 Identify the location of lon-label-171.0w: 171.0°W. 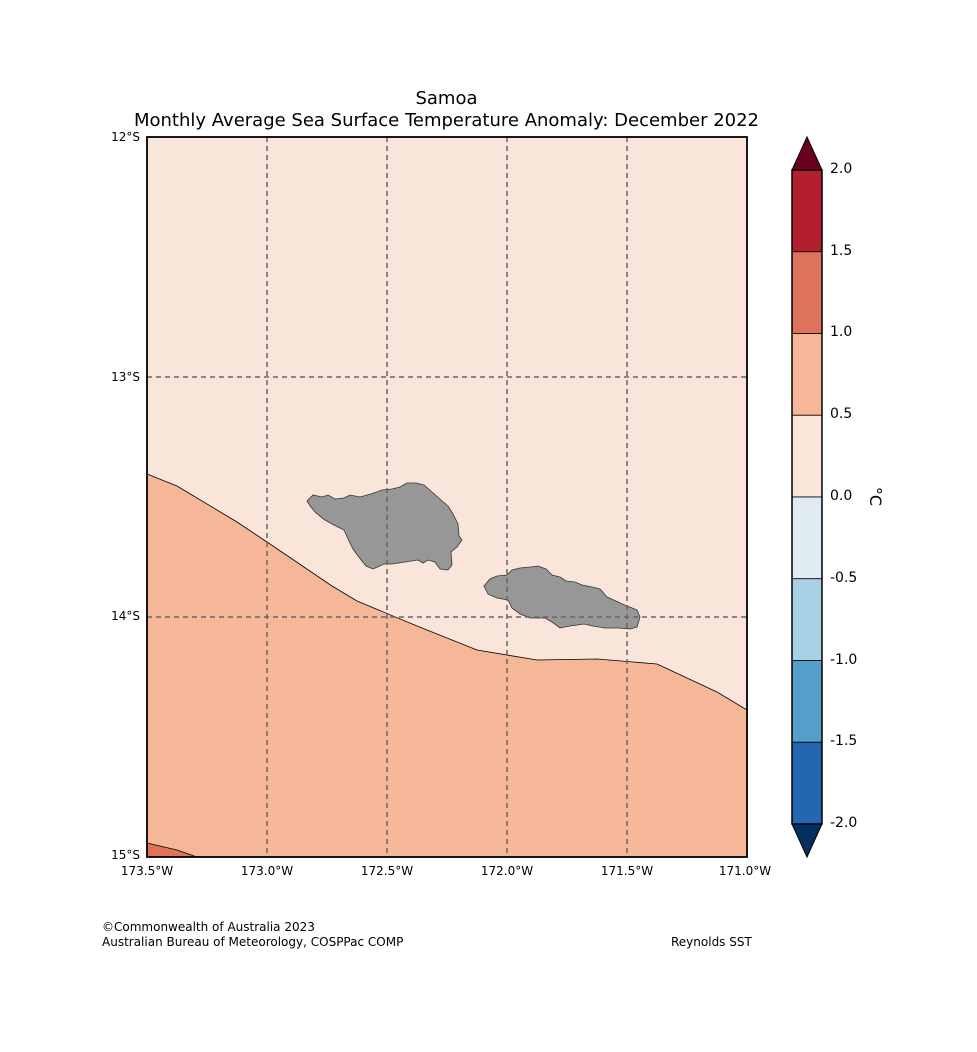
(745, 871).